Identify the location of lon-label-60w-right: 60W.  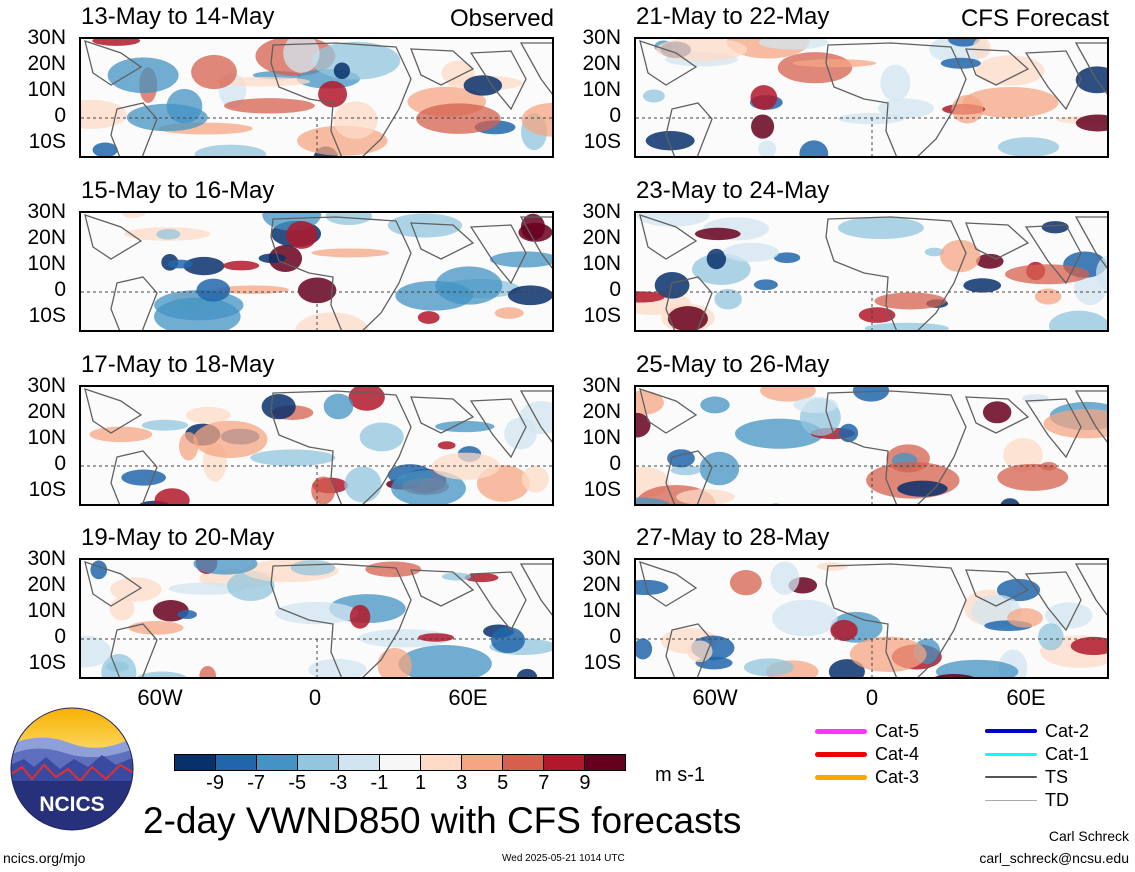
(715, 697).